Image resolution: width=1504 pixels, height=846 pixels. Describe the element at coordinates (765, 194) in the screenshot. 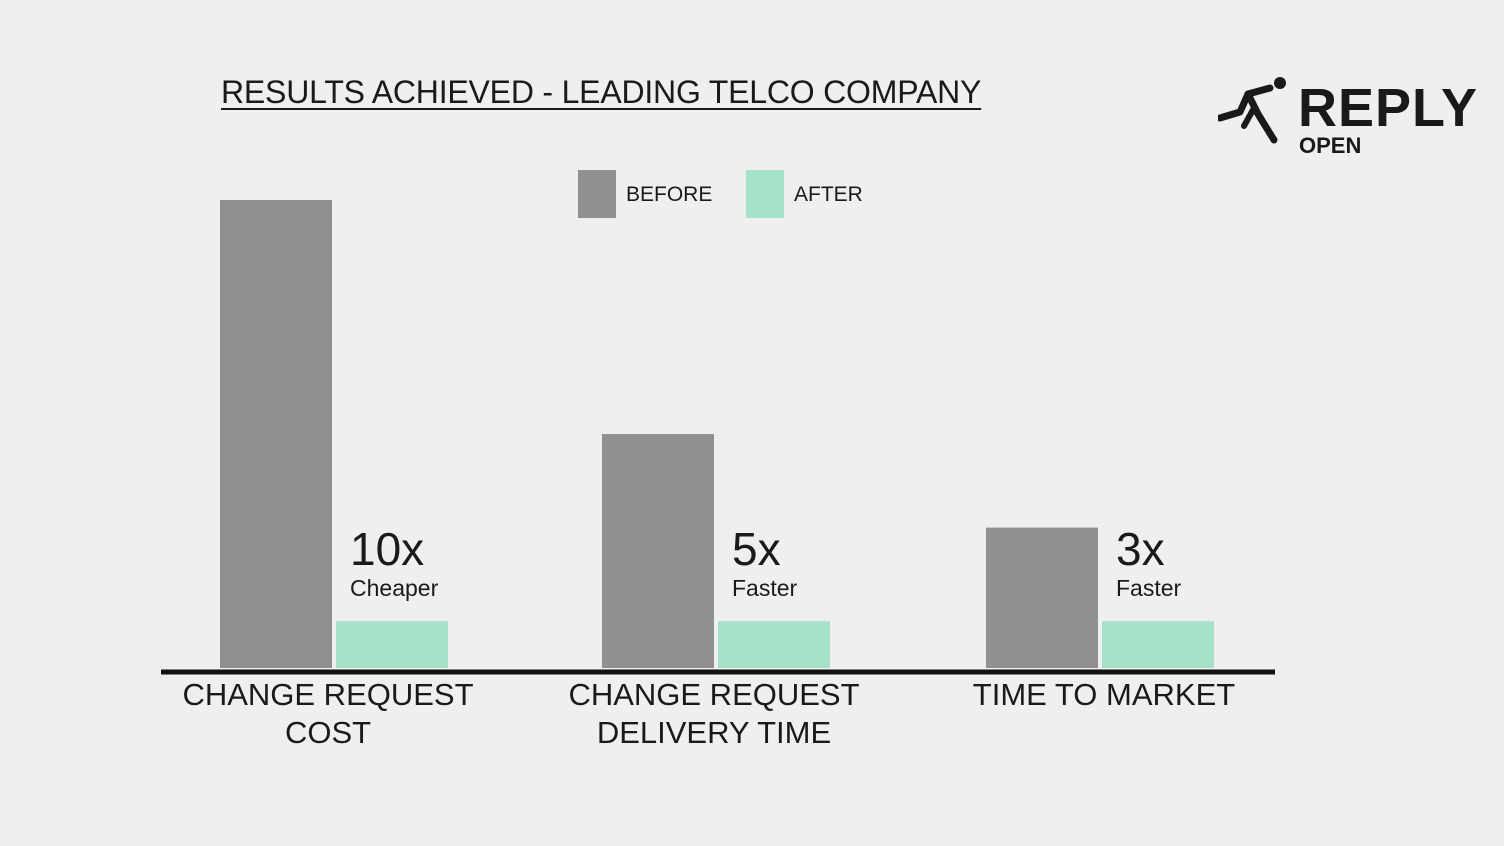

I see `legend-swatch-after` at that location.